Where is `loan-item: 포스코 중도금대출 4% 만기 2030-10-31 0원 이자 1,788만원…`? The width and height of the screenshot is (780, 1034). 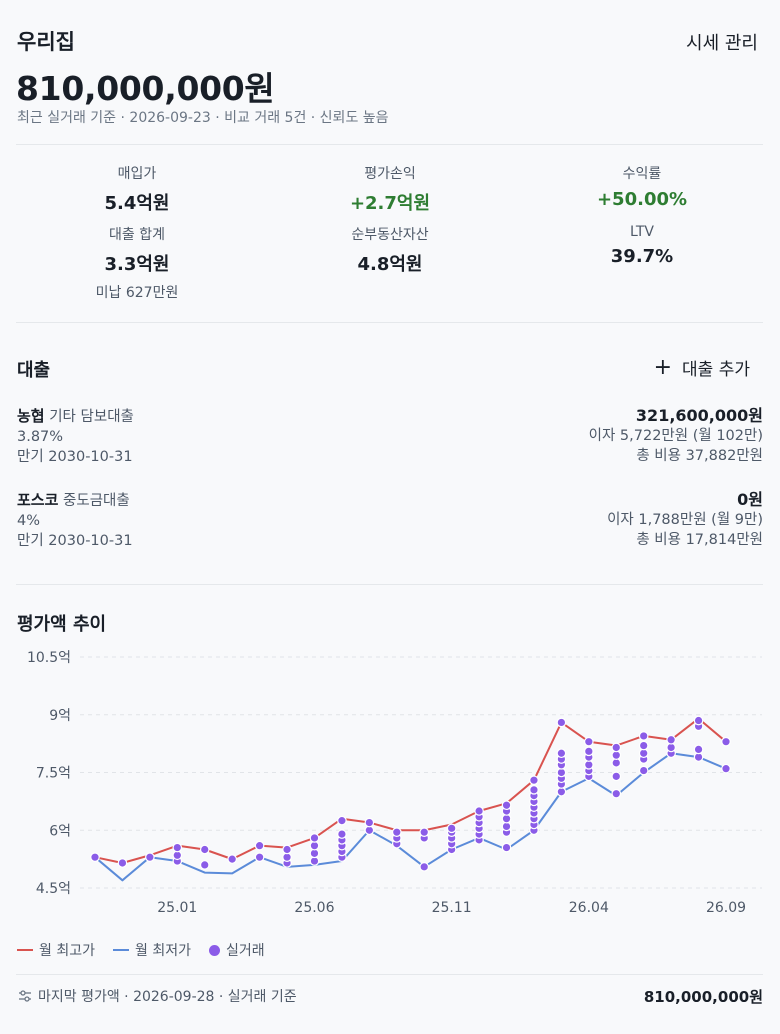
loan-item: 포스코 중도금대출 4% 만기 2030-10-31 0원 이자 1,788만원… is located at coordinates (390, 525).